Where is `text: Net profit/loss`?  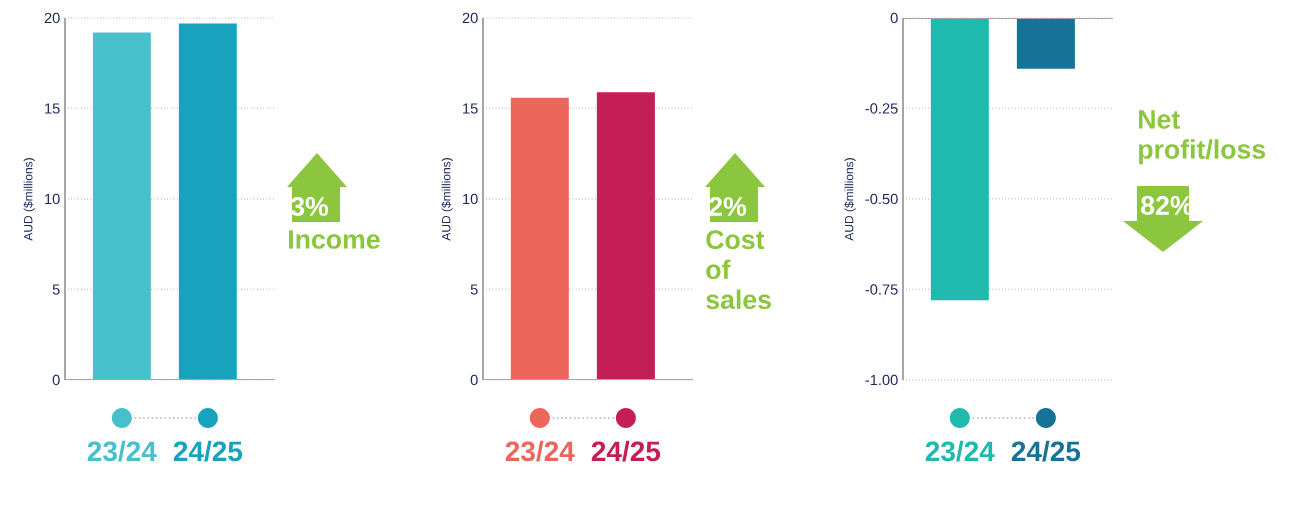 text: Net profit/loss is located at coordinates (1202, 137).